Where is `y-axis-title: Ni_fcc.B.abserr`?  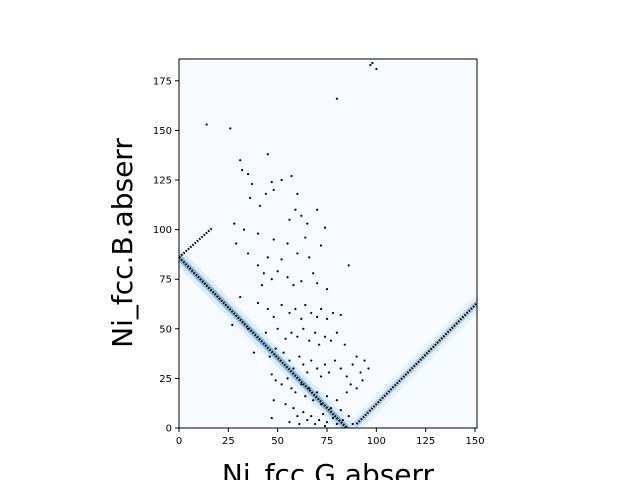 y-axis-title: Ni_fcc.B.abserr is located at coordinates (122, 243).